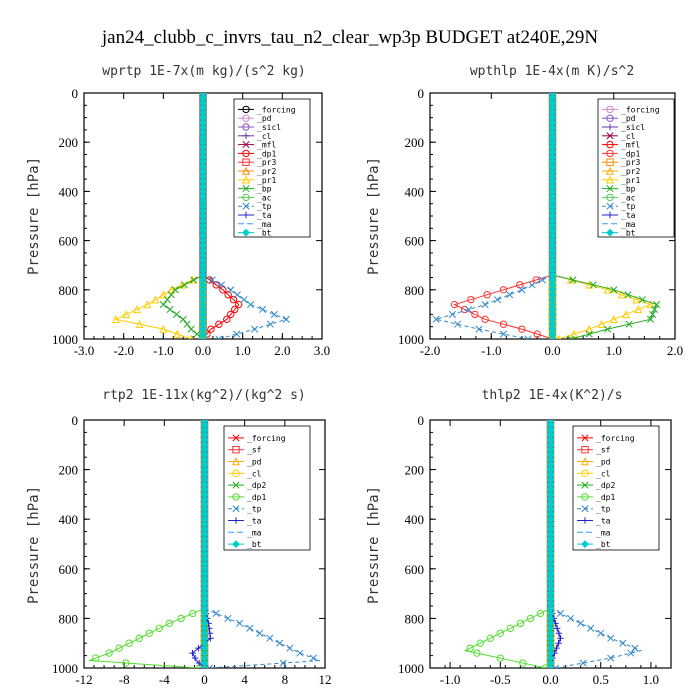  What do you see at coordinates (415, 290) in the screenshot?
I see `y-tick-label: 800` at bounding box center [415, 290].